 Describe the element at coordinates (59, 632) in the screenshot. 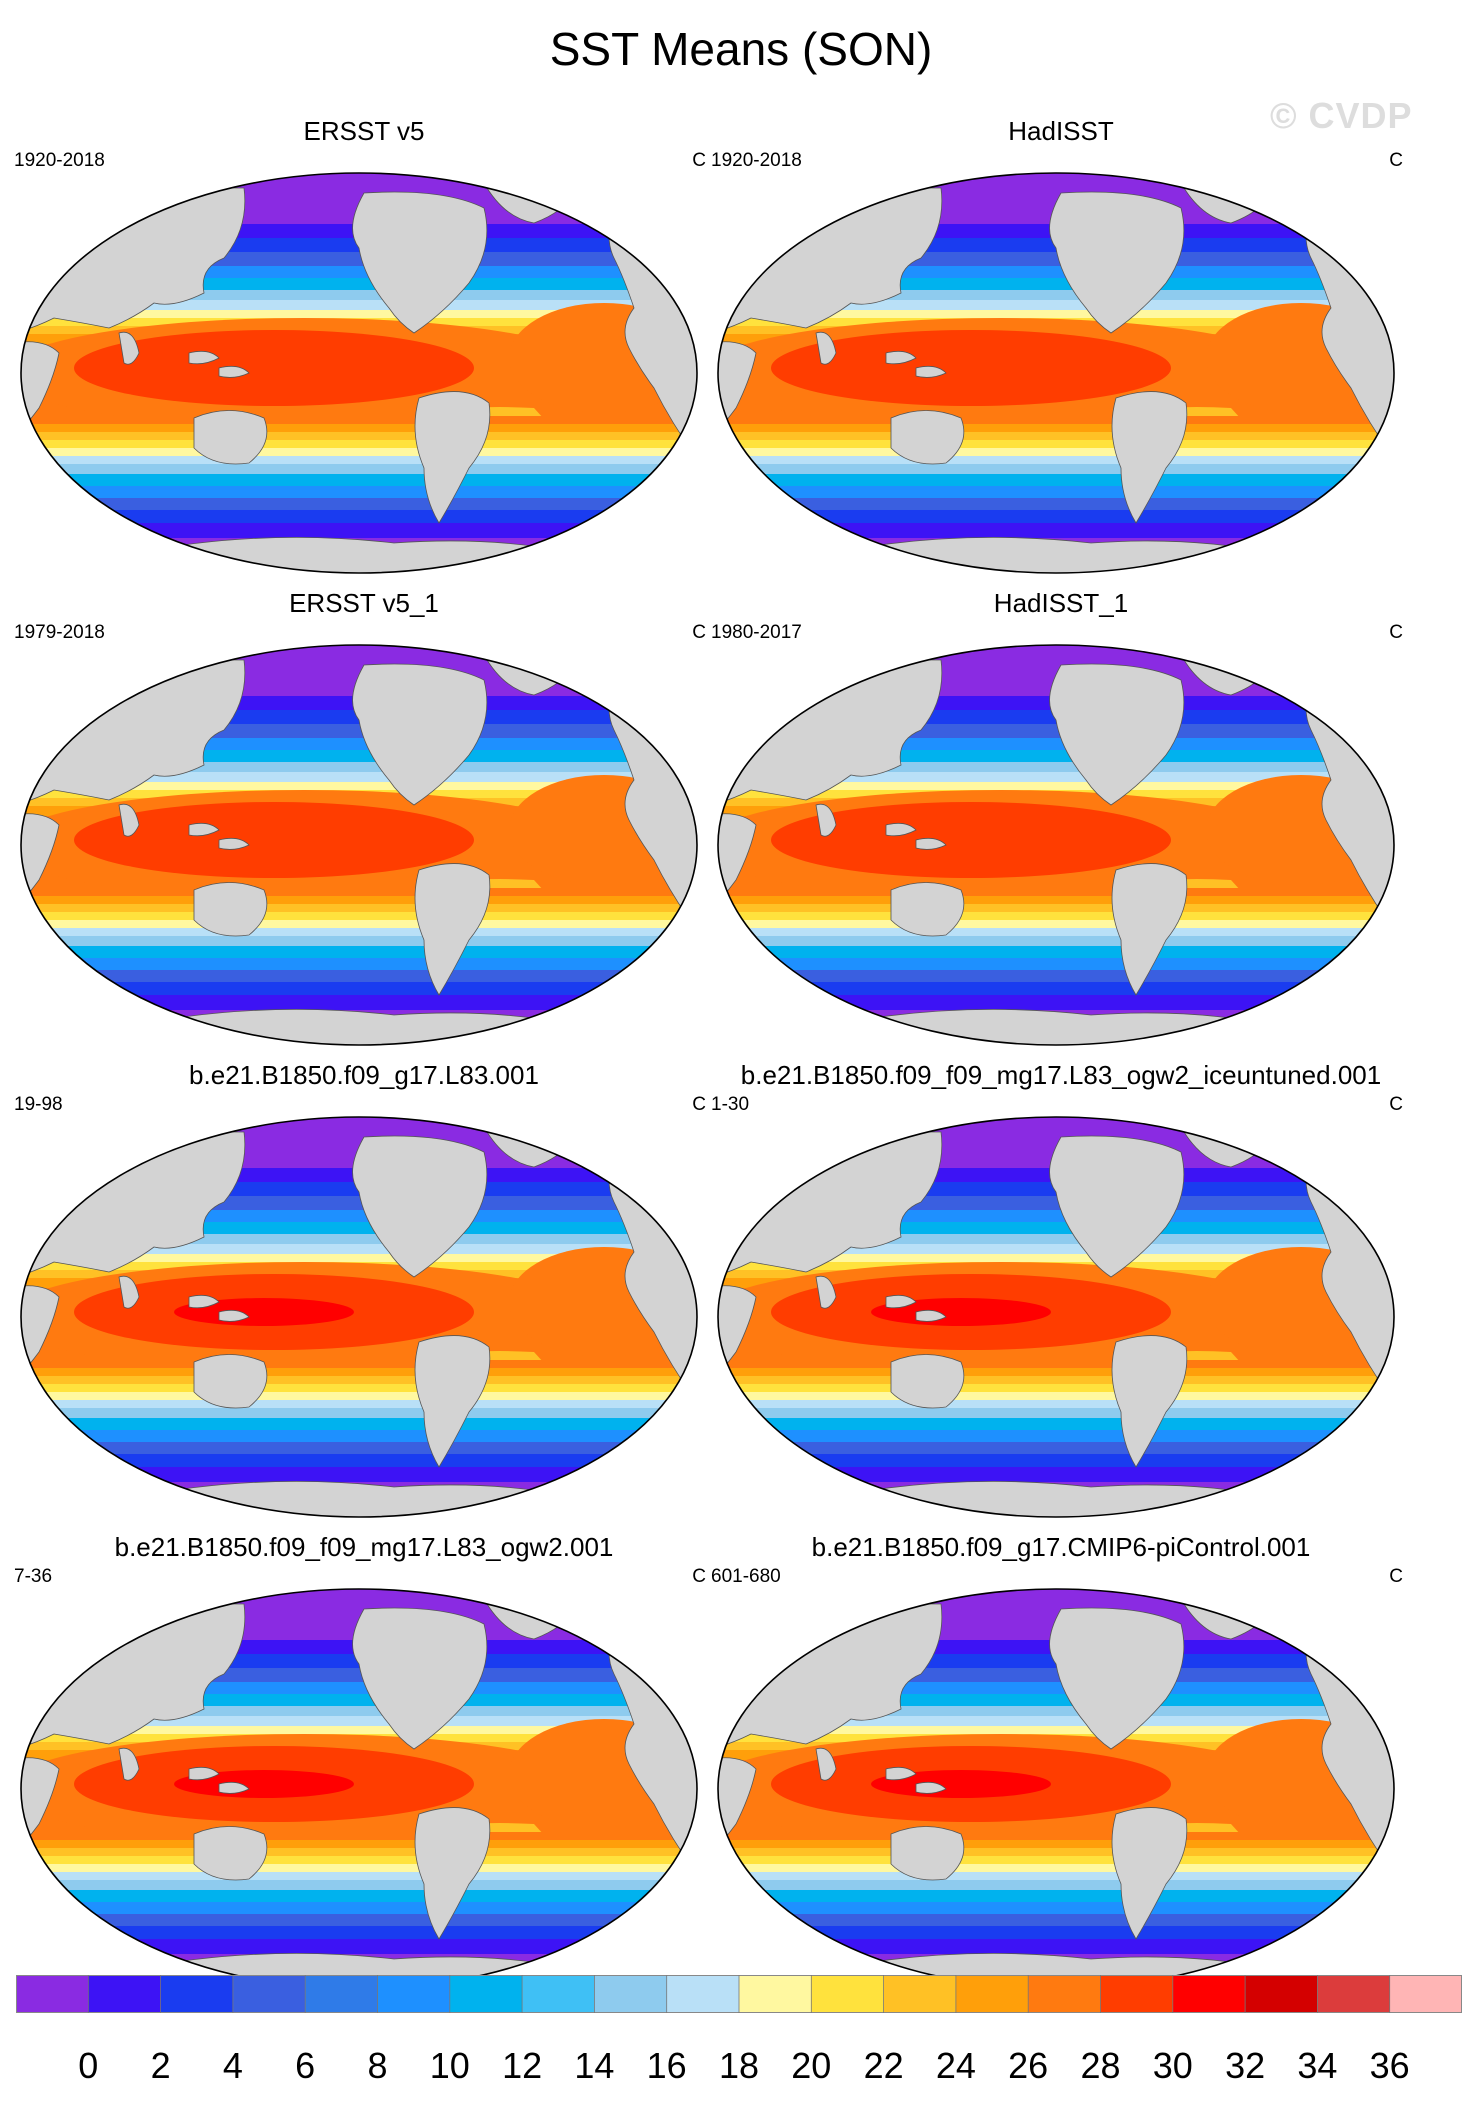

I see `panel-years: 1979-2018` at that location.